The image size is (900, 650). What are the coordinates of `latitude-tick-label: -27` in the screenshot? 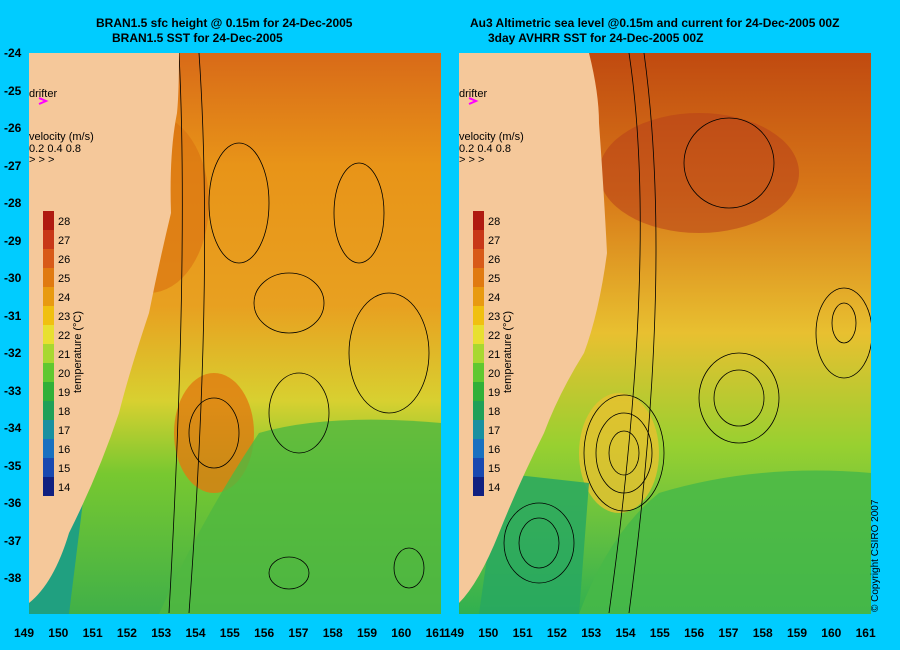 It's located at (13, 165).